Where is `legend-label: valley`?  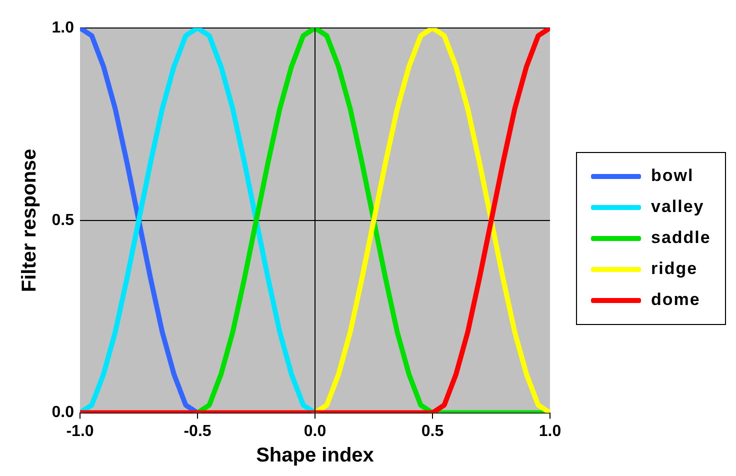 legend-label: valley is located at coordinates (677, 207).